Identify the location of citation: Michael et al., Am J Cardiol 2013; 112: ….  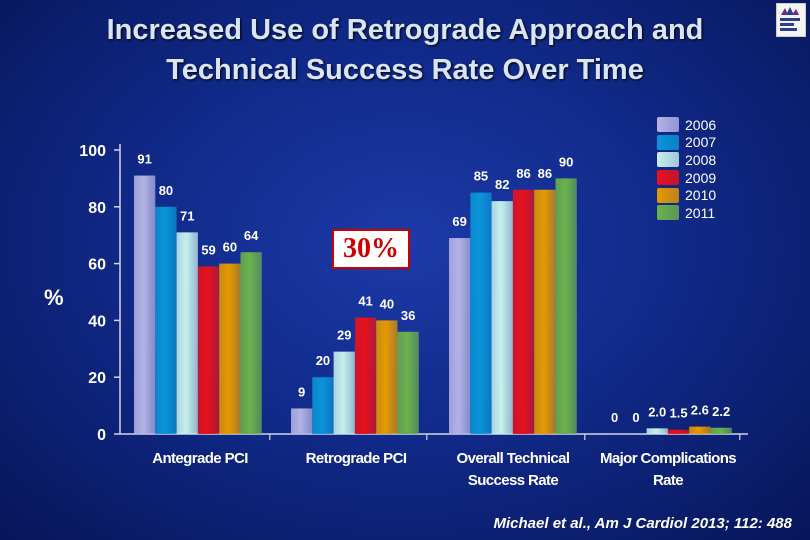
(642, 523).